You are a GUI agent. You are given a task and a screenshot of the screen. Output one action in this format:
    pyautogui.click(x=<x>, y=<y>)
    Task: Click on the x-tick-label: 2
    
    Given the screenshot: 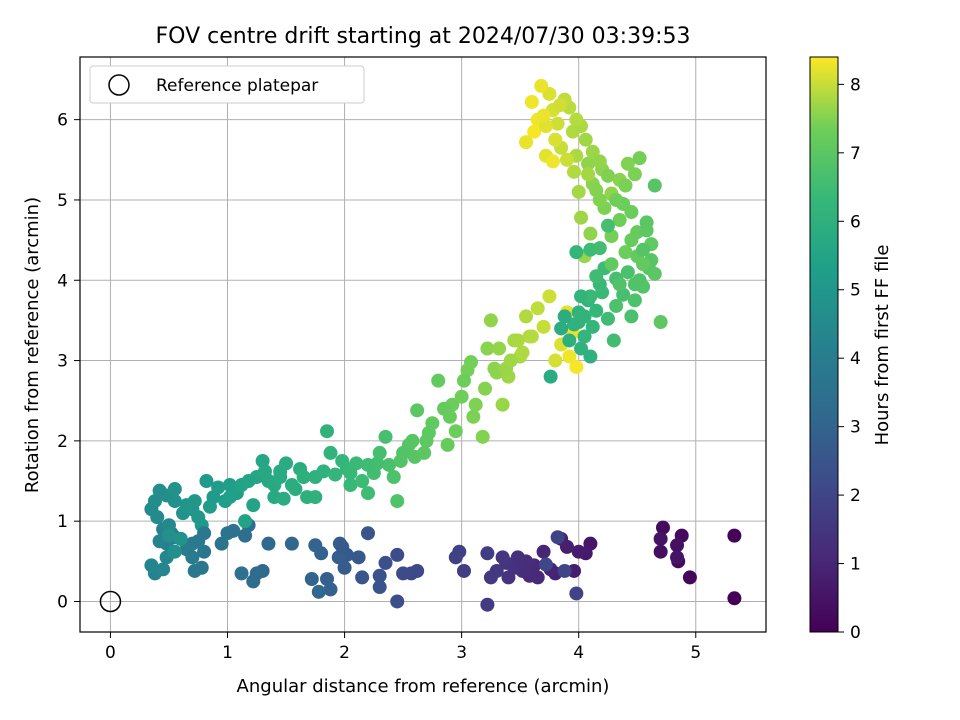 What is the action you would take?
    pyautogui.click(x=344, y=653)
    